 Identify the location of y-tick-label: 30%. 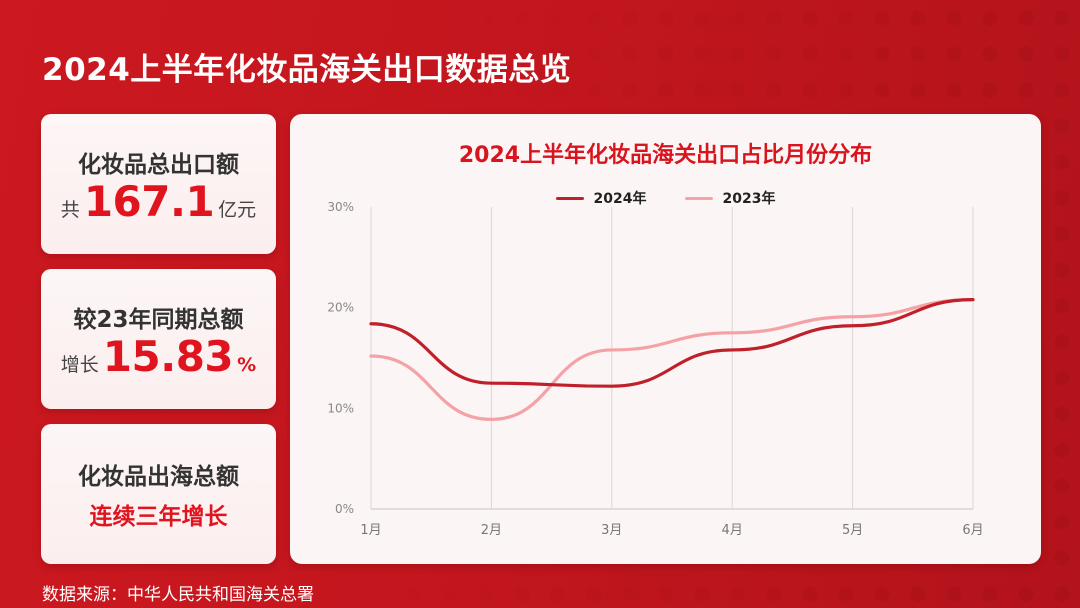
(340, 207).